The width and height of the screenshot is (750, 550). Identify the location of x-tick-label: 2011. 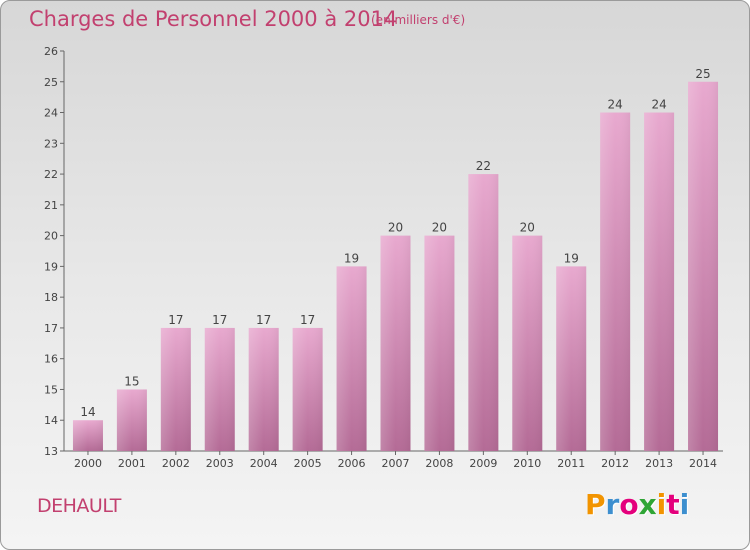
(571, 463).